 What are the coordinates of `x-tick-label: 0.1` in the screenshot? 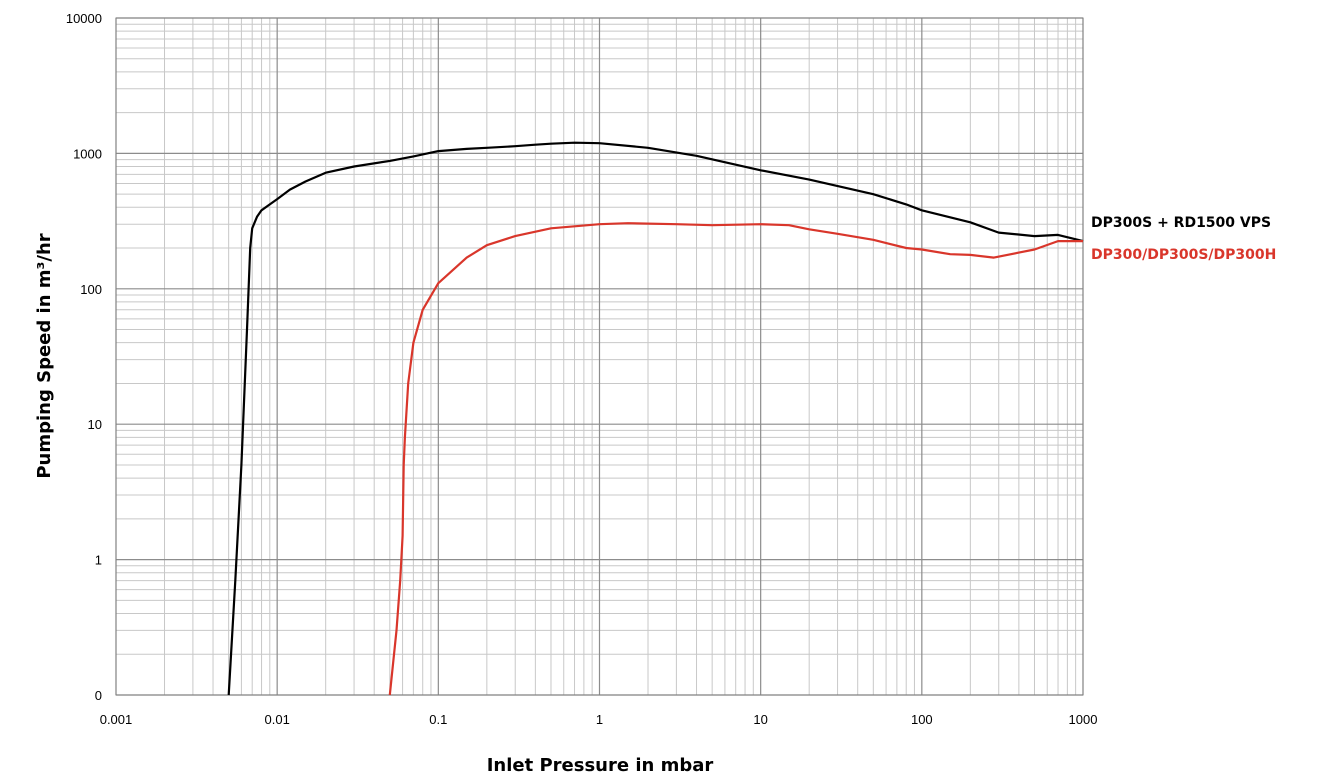 It's located at (438, 719).